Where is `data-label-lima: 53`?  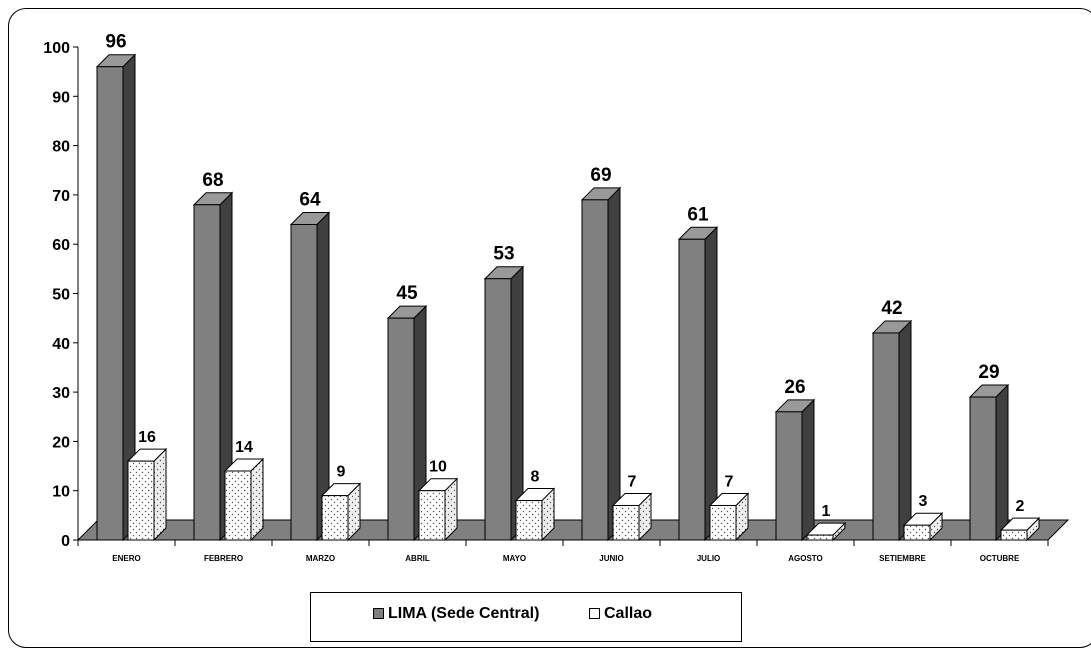 data-label-lima: 53 is located at coordinates (503, 254).